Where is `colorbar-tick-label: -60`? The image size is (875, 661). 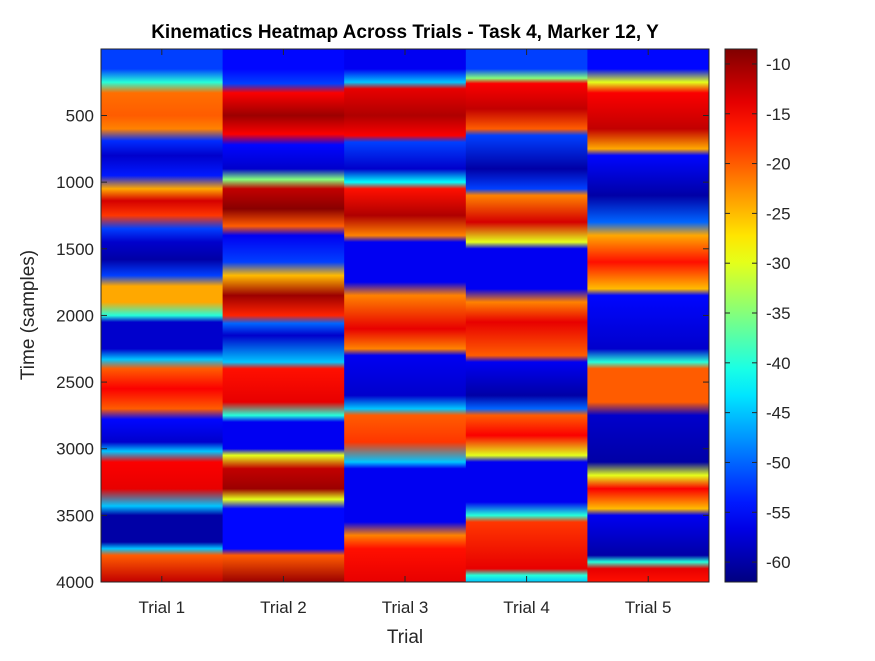
colorbar-tick-label: -60 is located at coordinates (778, 562).